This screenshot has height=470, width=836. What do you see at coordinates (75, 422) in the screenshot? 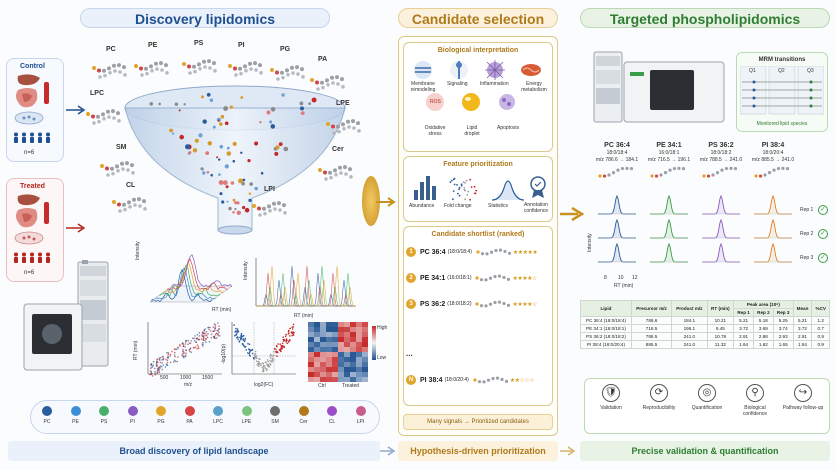
I see `lipid-class-legend-label: PE` at bounding box center [75, 422].